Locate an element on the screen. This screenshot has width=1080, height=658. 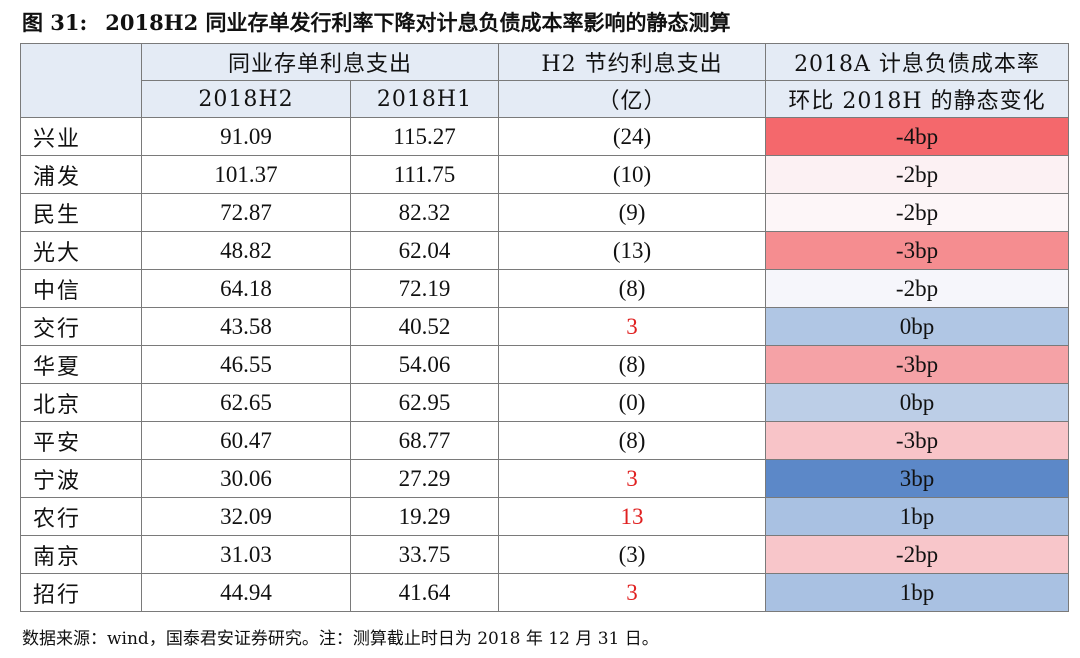
figure-title: 图 31: 2018H2 同业存单发行利率下降对计息负债成本率影响的静态测算 is located at coordinates (376, 23).